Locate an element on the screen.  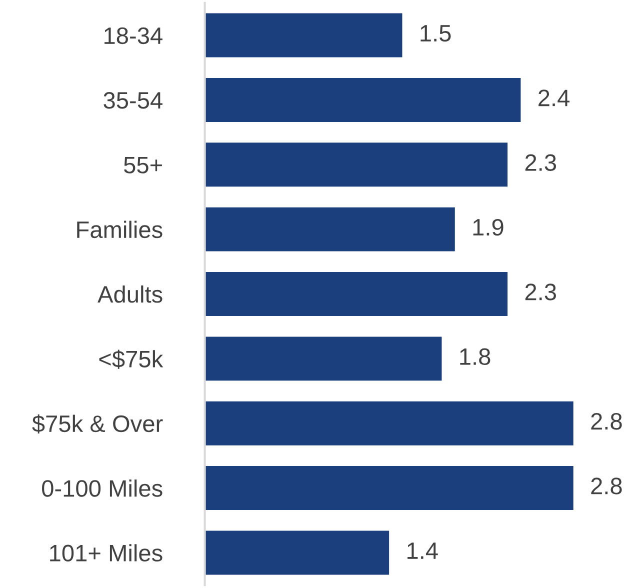
y-tick-label: 35-54 is located at coordinates (133, 100).